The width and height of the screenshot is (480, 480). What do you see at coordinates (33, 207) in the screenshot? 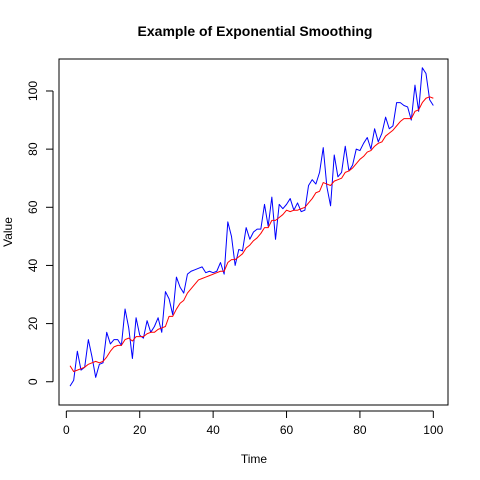
I see `y-tick-label: 60` at bounding box center [33, 207].